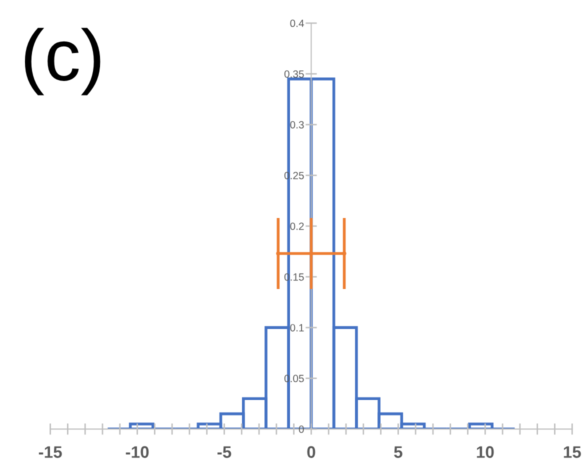 The image size is (585, 472). What do you see at coordinates (485, 452) in the screenshot?
I see `x-tick-label: 10` at bounding box center [485, 452].